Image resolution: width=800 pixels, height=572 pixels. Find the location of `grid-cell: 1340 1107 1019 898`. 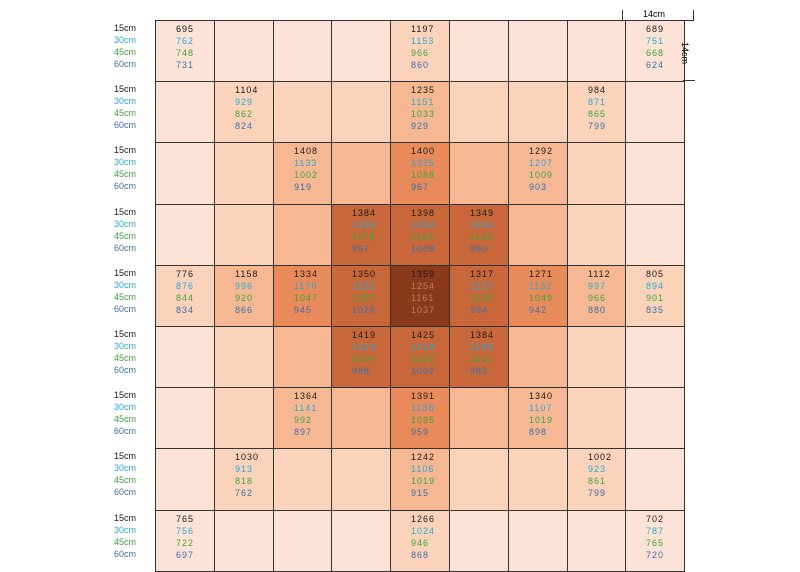

grid-cell: 1340 1107 1019 898 is located at coordinates (538, 418).